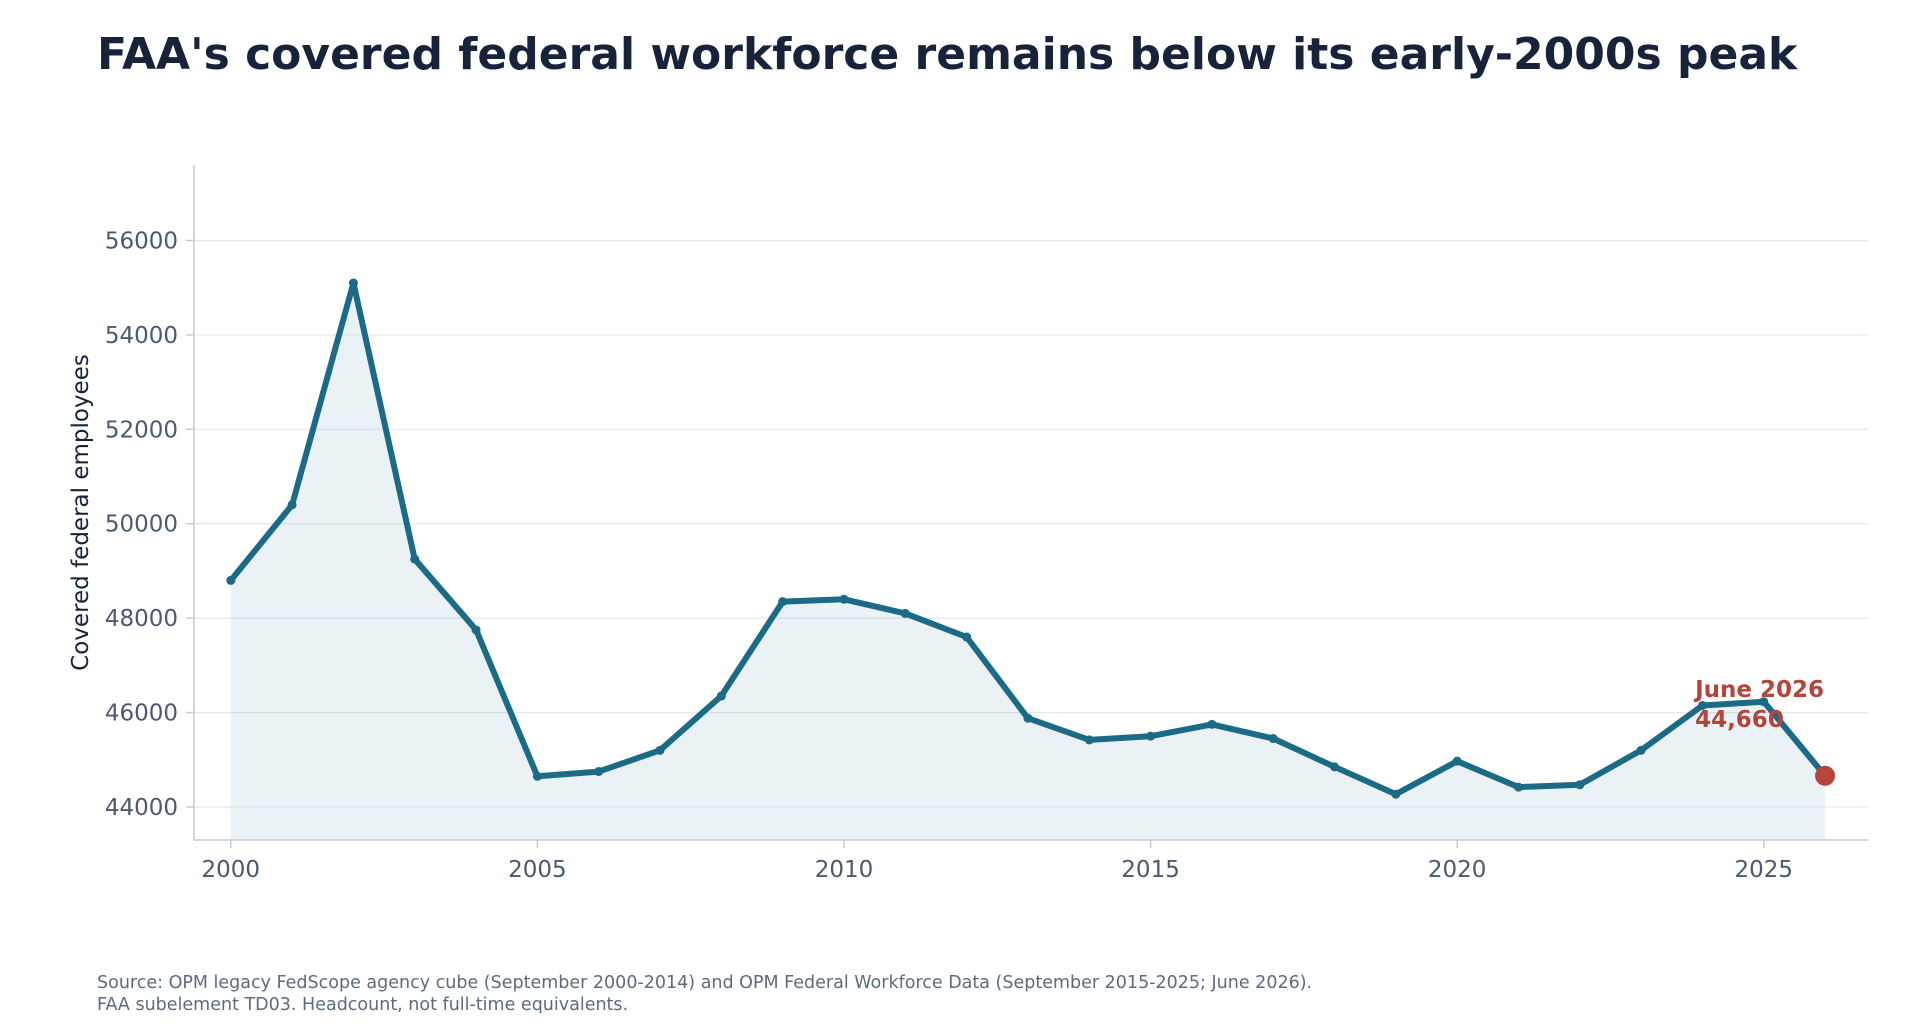 Image resolution: width=1920 pixels, height=1024 pixels. What do you see at coordinates (1151, 736) in the screenshot?
I see `data-point-2015` at bounding box center [1151, 736].